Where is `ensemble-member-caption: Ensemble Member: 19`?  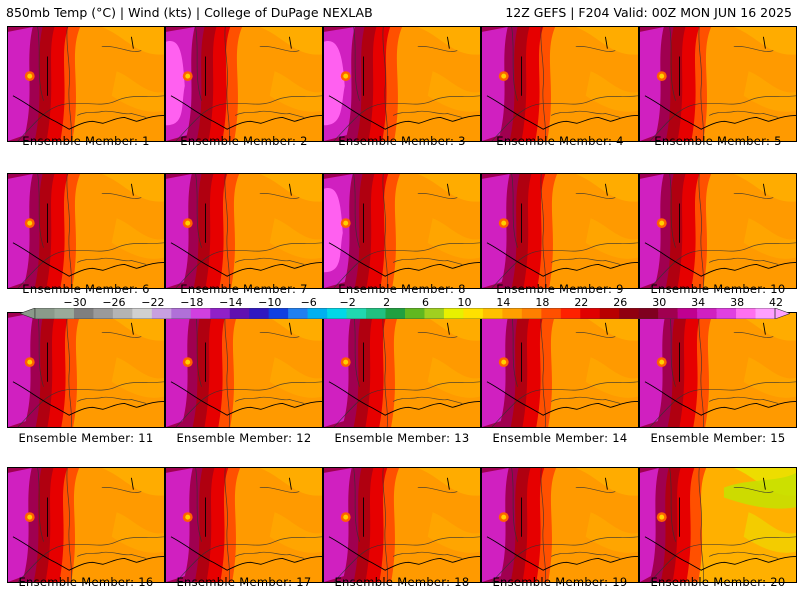
ensemble-member-caption: Ensemble Member: 19 is located at coordinates (560, 582).